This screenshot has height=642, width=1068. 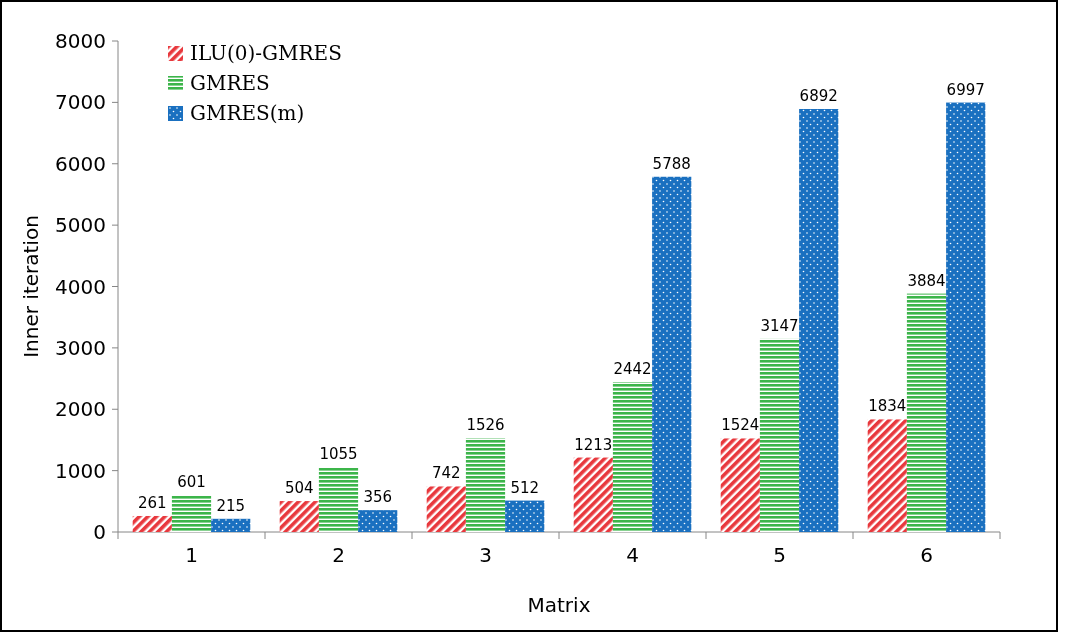 I want to click on y-tick-label: 8000, so click(x=80, y=41).